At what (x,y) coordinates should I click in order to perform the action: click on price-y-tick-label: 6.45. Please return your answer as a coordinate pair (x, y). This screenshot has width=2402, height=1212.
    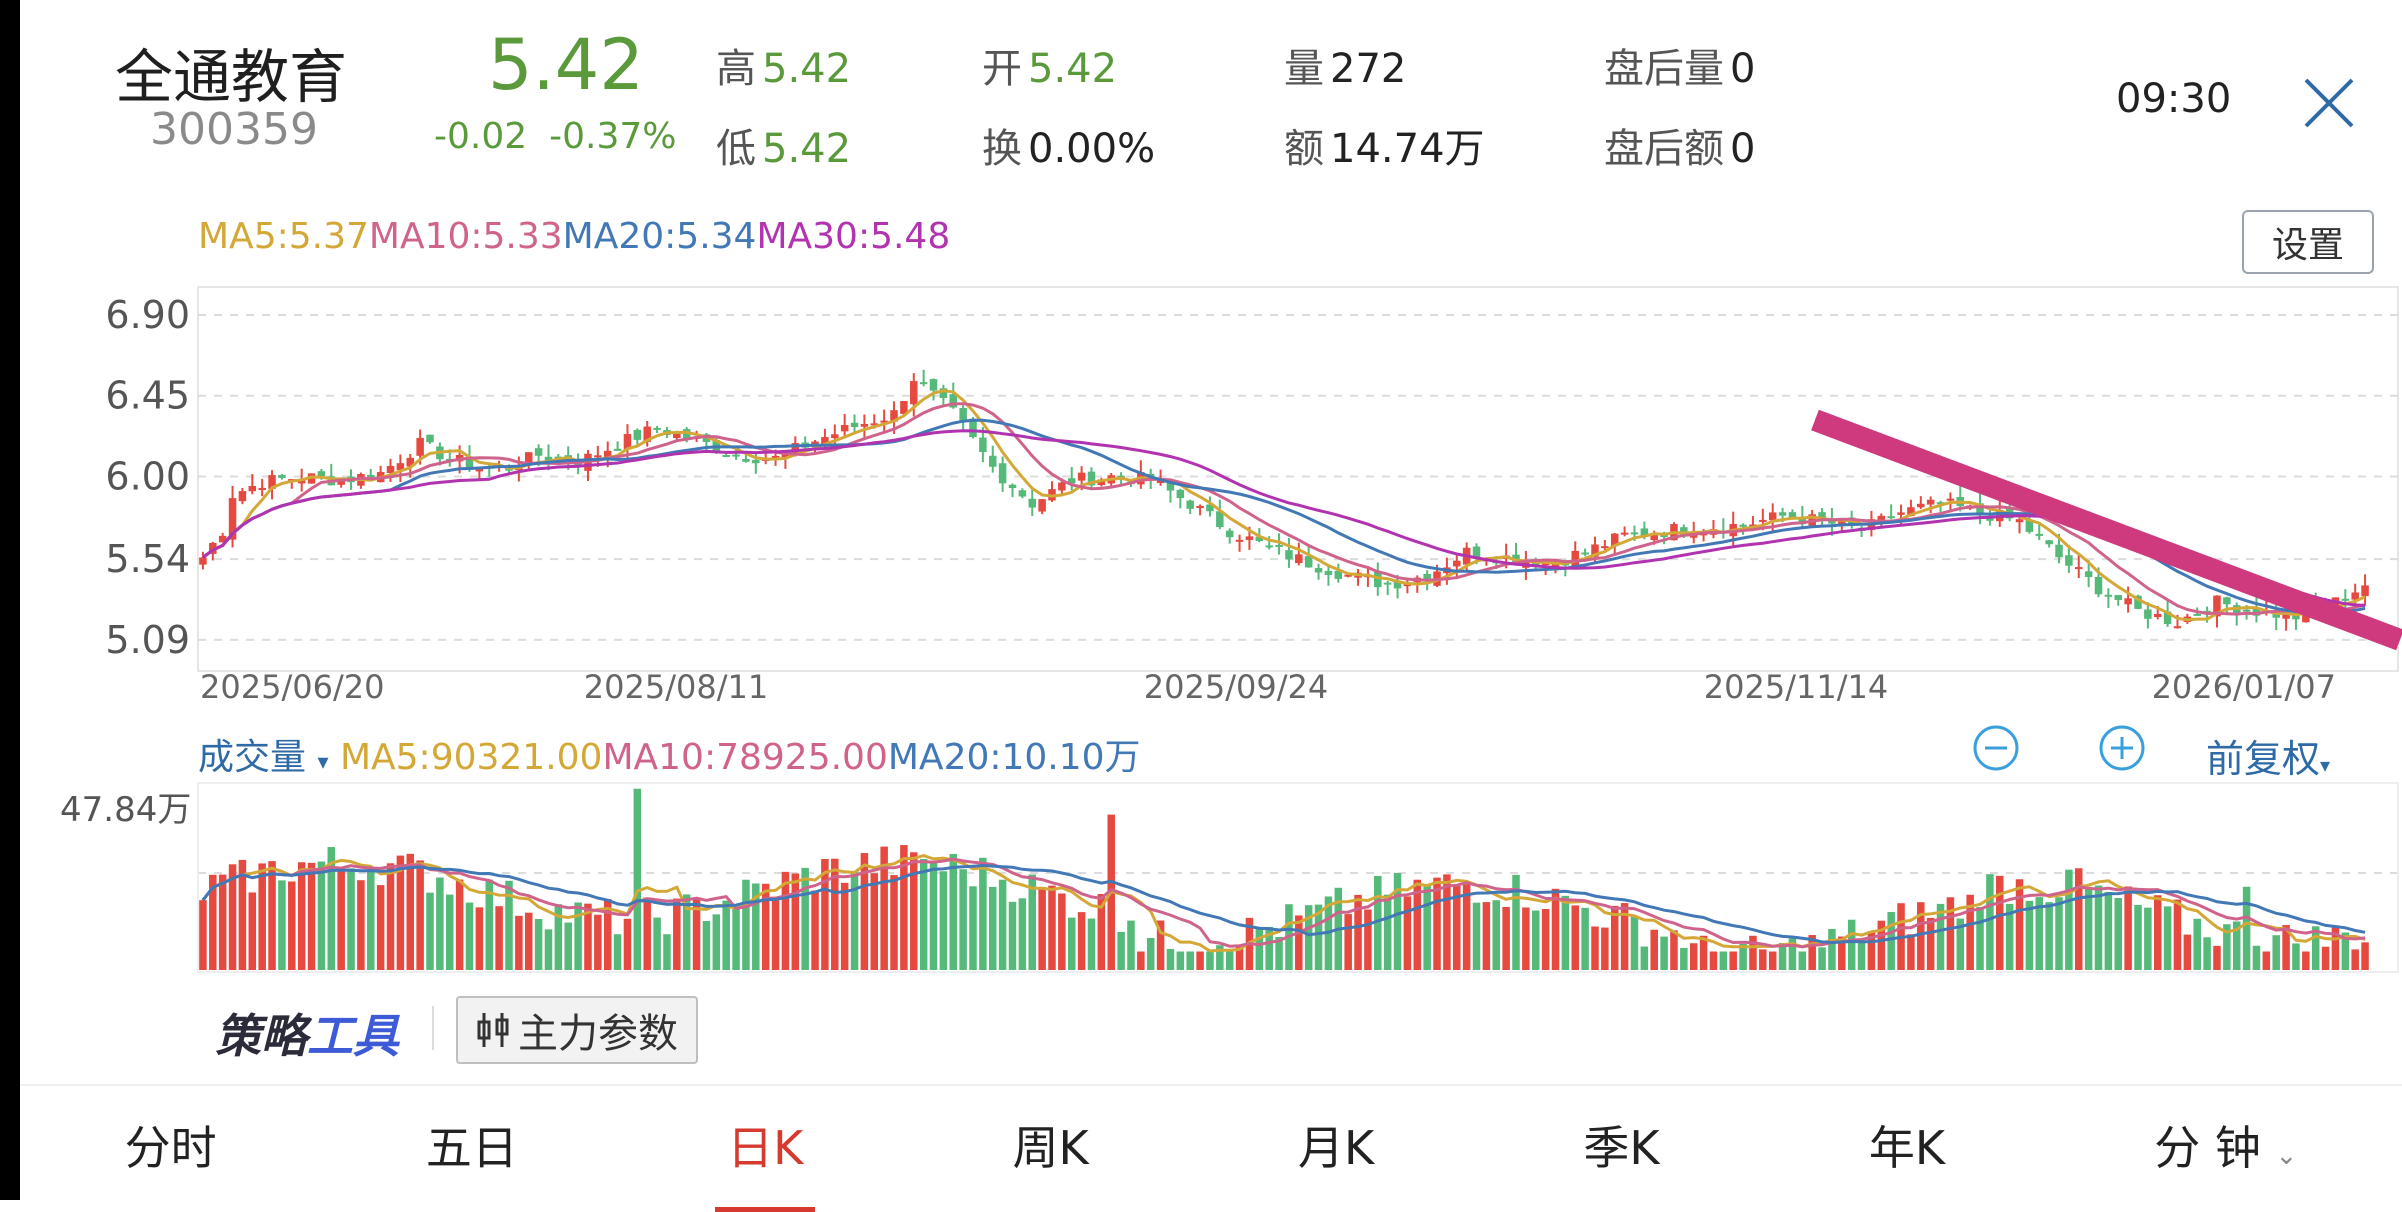
    Looking at the image, I should click on (147, 396).